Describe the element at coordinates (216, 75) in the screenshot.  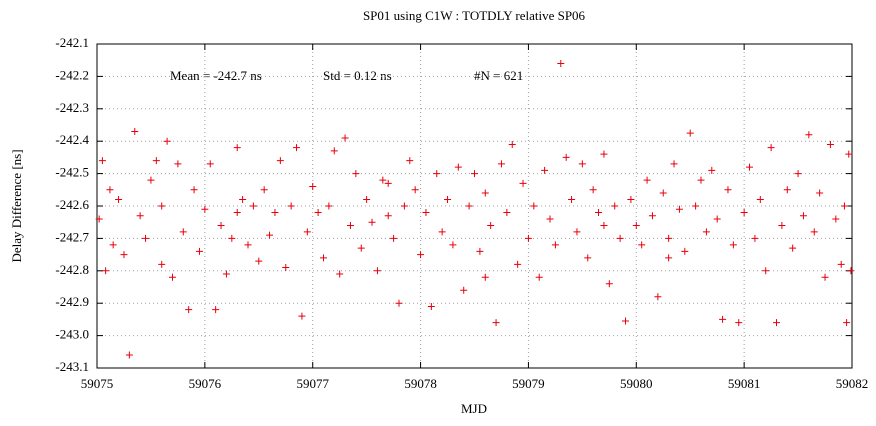
I see `annotation: Mean = -242.7 ns` at that location.